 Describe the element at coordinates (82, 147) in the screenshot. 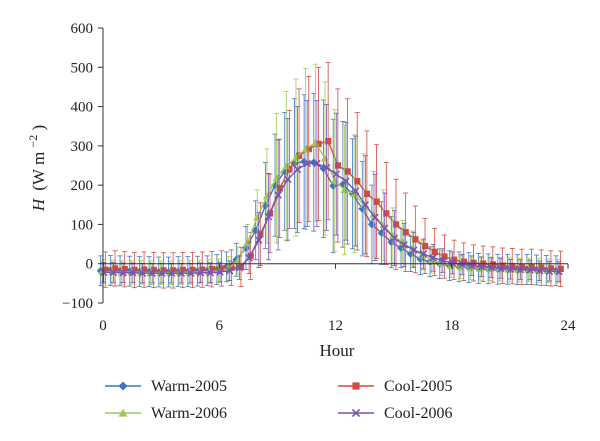

I see `y-tick-label: 300` at that location.